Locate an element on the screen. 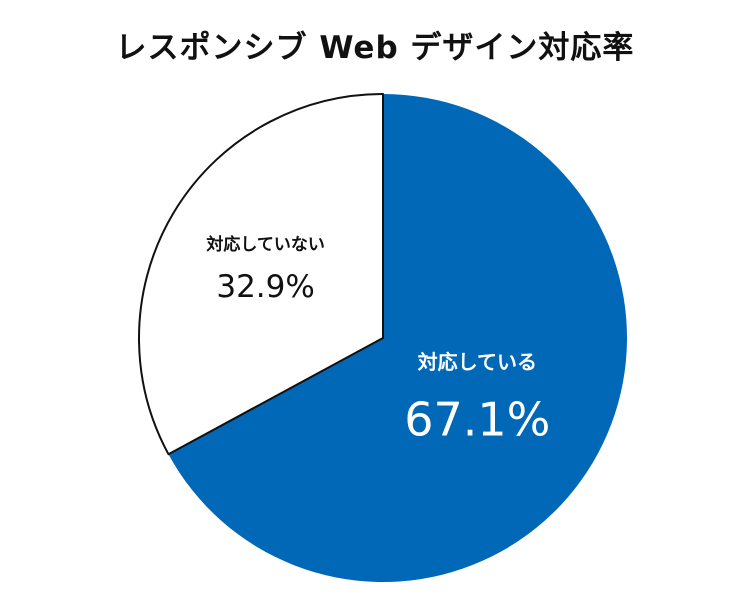 The image size is (750, 600). chart-title: レスポンシブ Web デザイン対応率 is located at coordinates (375, 48).